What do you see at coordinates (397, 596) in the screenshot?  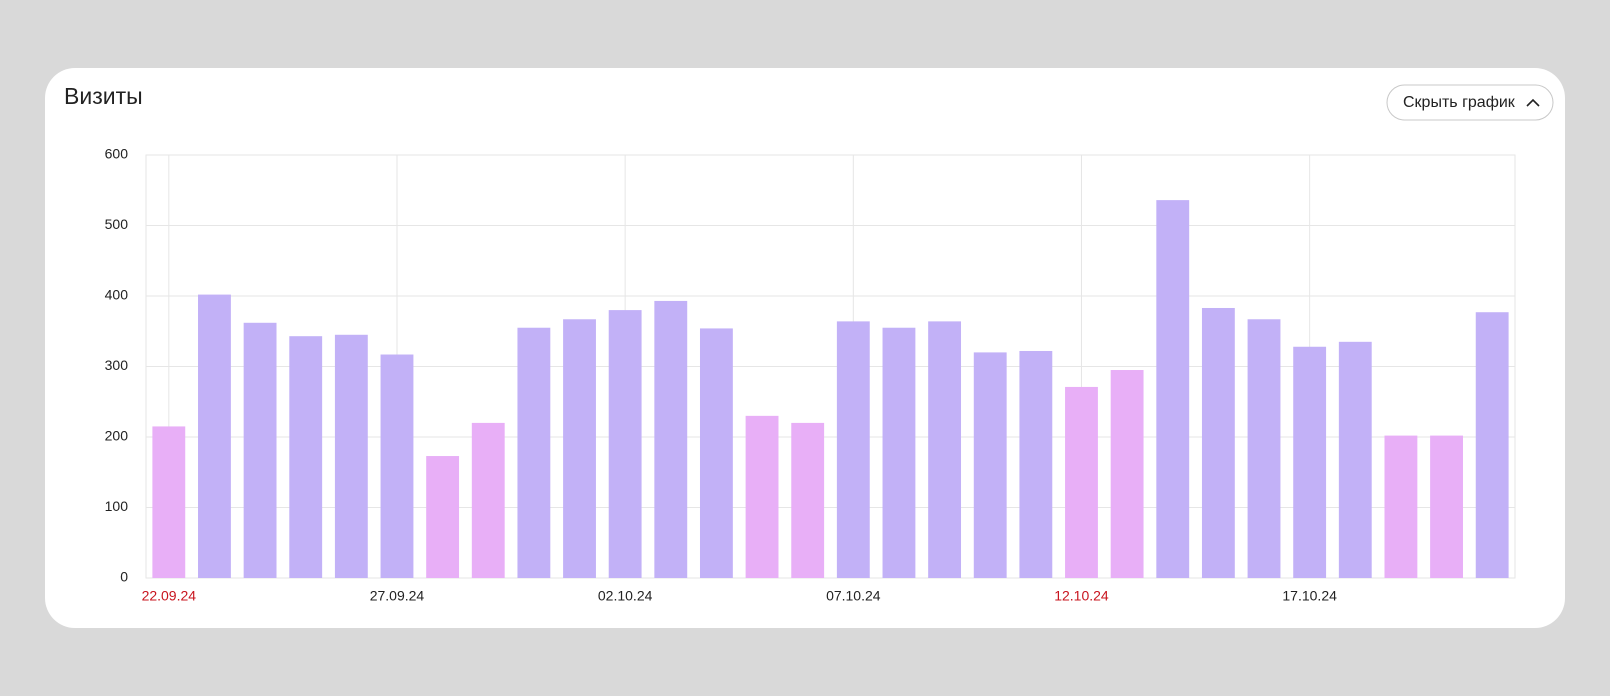 I see `x-tick-label: 27.09.24` at bounding box center [397, 596].